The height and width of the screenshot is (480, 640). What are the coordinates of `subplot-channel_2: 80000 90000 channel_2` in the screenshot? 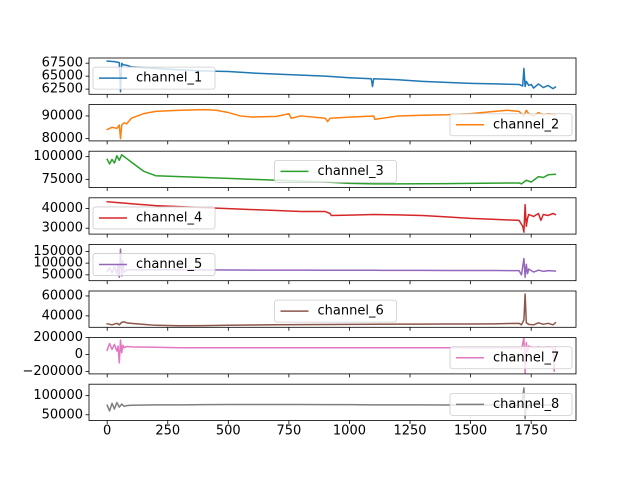 It's located at (309, 125).